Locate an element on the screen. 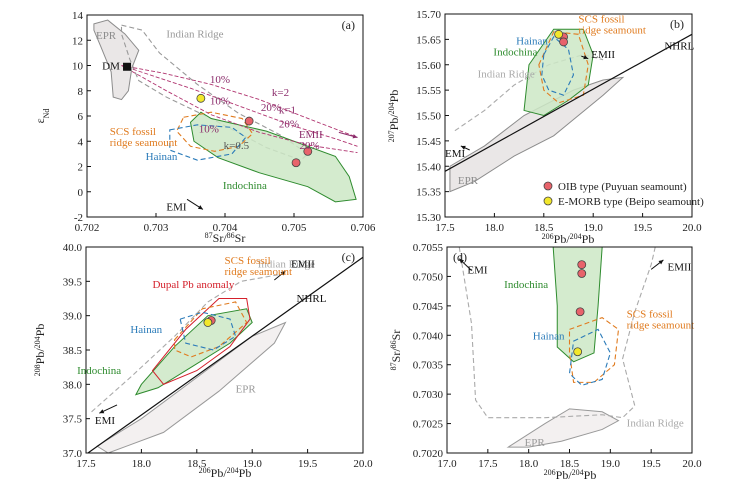 The width and height of the screenshot is (750, 490). annotation-emi-b: EMI is located at coordinates (455, 154).